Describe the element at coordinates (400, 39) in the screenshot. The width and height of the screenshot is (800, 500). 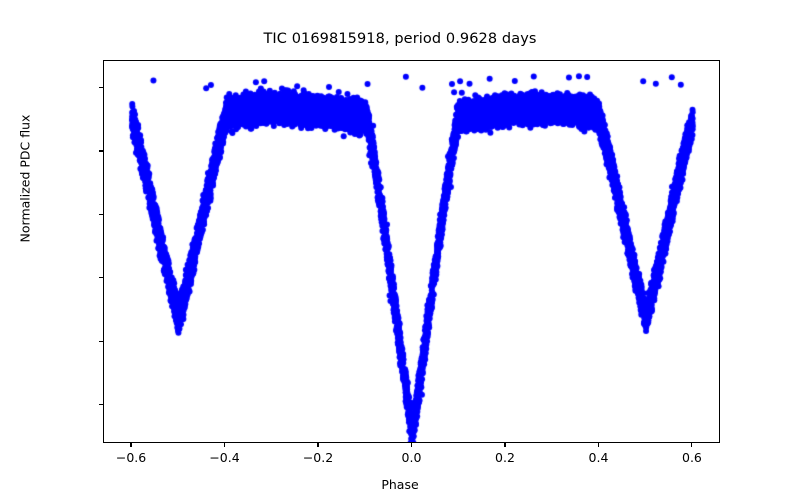
I see `chart-title: TIC 0169815918, period 0.9628 days` at that location.